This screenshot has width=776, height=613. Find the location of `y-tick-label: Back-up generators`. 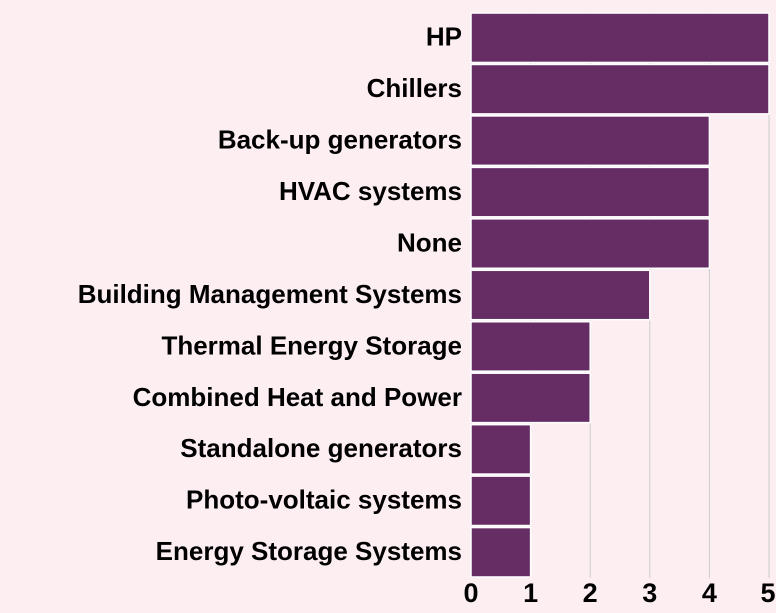

y-tick-label: Back-up generators is located at coordinates (340, 140).